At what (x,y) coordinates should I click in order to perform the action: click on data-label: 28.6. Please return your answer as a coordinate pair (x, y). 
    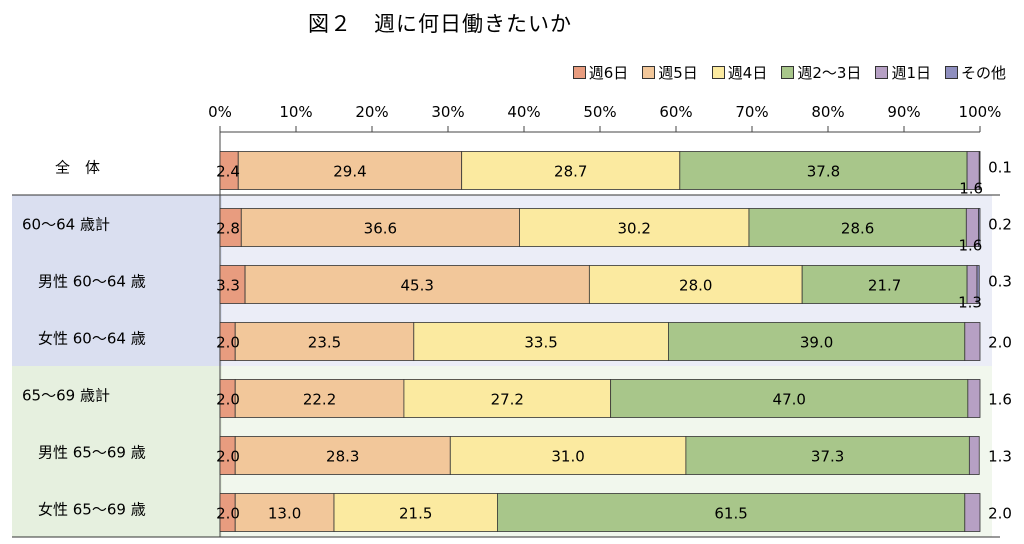
    Looking at the image, I should click on (857, 229).